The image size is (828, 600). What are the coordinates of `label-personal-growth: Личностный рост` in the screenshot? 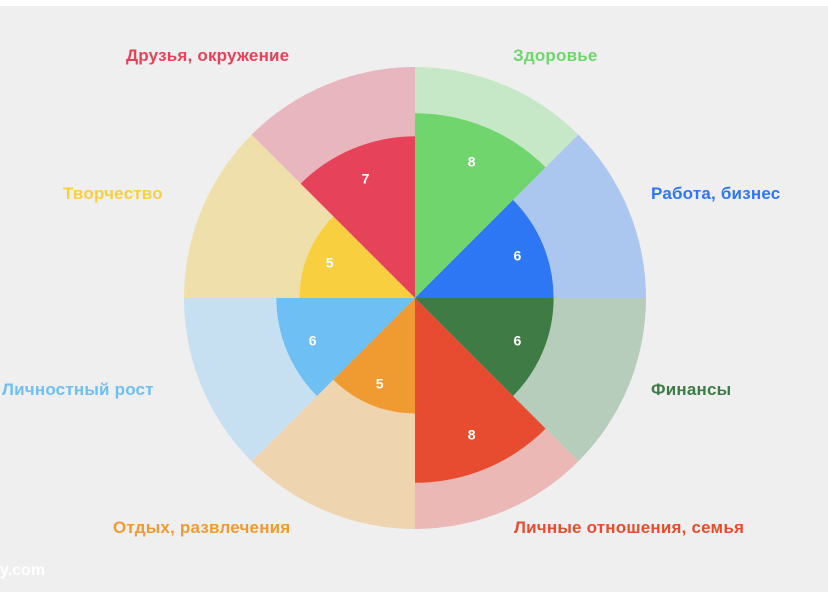 It's located at (78, 389).